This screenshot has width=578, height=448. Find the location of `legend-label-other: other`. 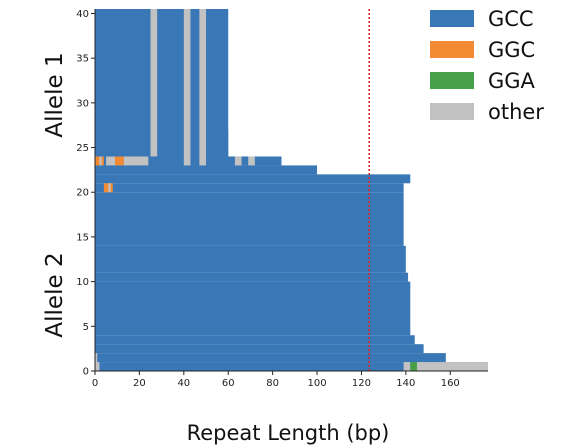

legend-label-other: other is located at coordinates (516, 112).